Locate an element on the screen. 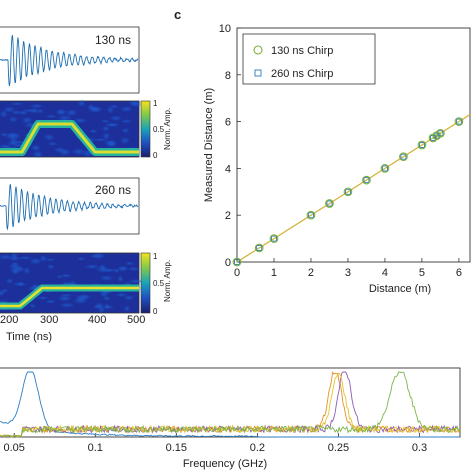 This screenshot has width=474, height=474. x-tick-label: 6 is located at coordinates (459, 273).